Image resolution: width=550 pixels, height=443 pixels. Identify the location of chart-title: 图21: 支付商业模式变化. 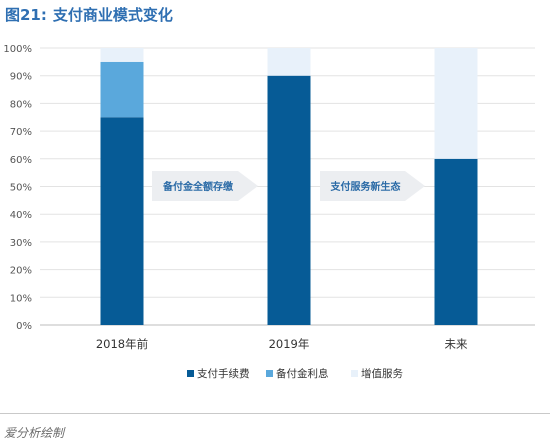
(89, 14).